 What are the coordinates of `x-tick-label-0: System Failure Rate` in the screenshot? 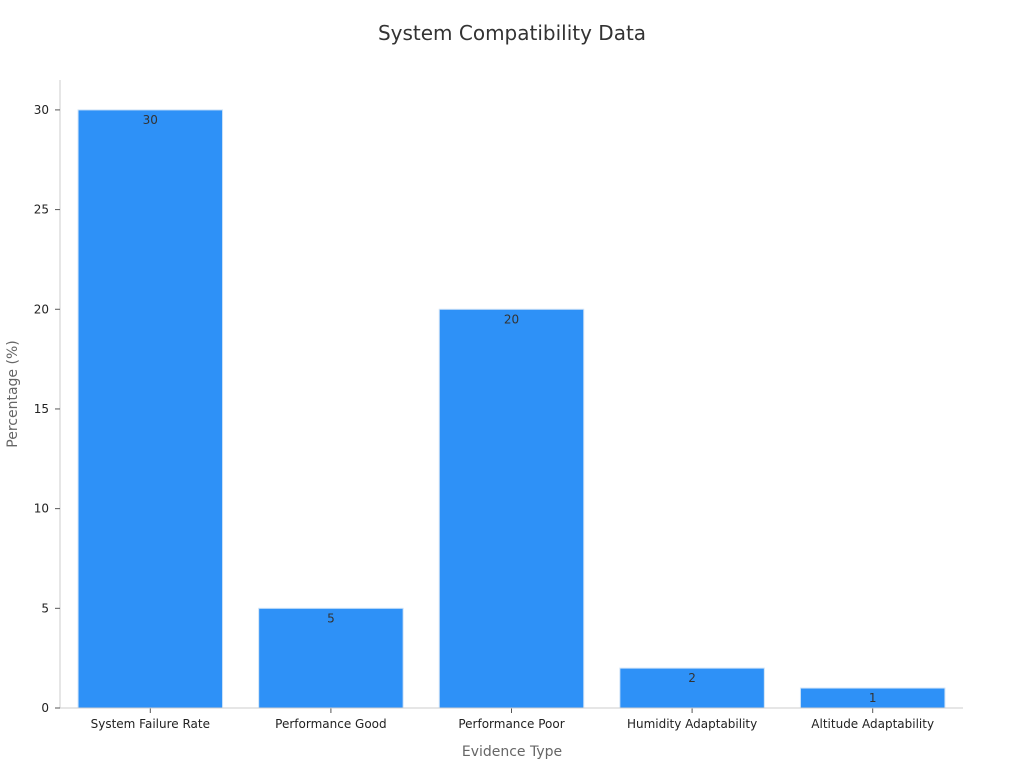 It's located at (150, 724).